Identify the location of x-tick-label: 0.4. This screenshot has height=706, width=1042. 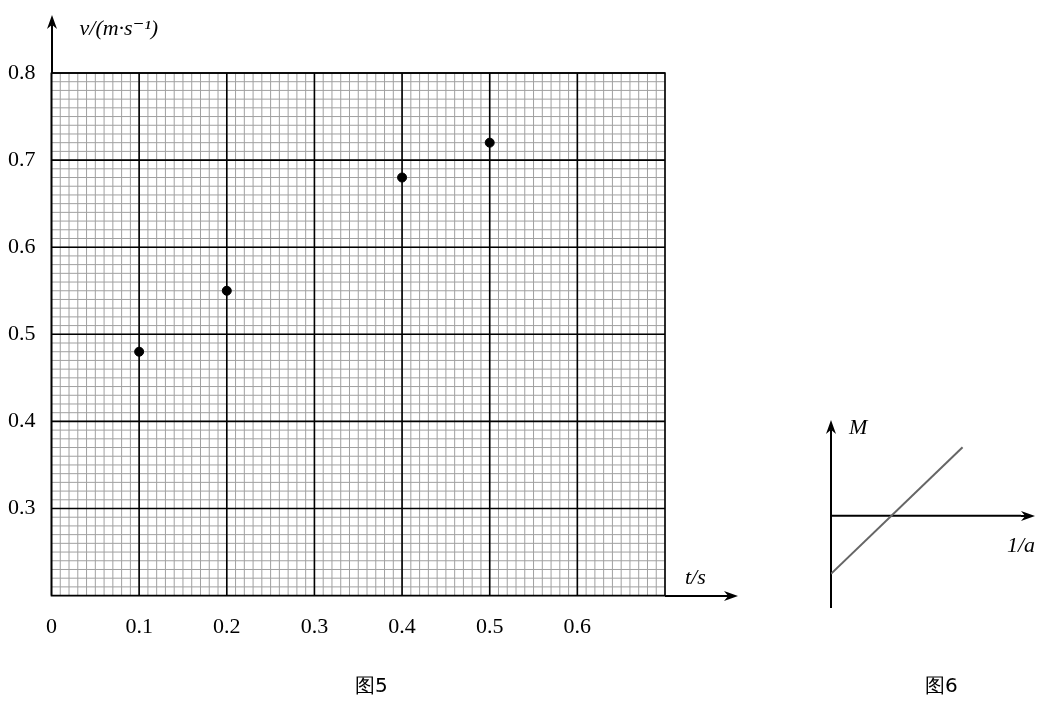
(402, 625).